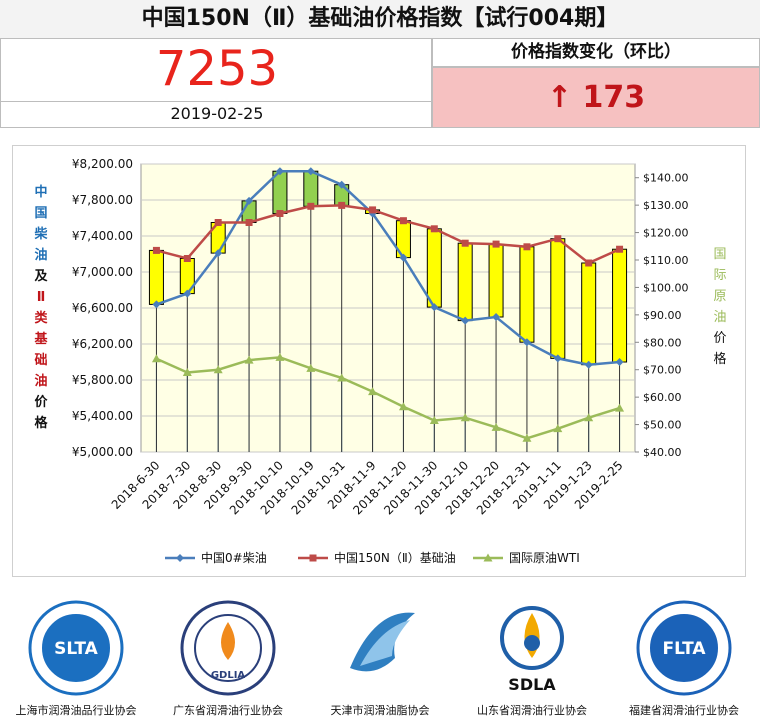 The image size is (760, 722). I want to click on right-axis-label-char: 原, so click(719, 296).